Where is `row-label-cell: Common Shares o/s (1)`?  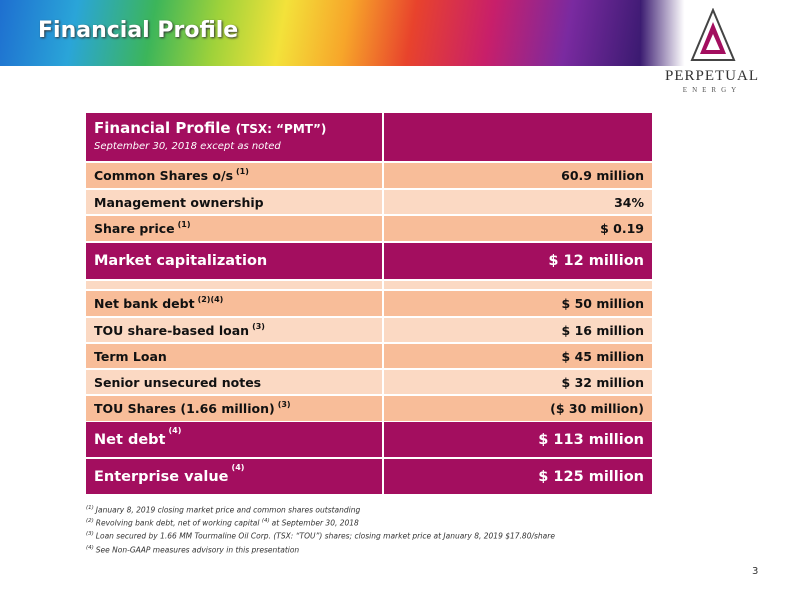
row-label-cell: Common Shares o/s (1) is located at coordinates (234, 175).